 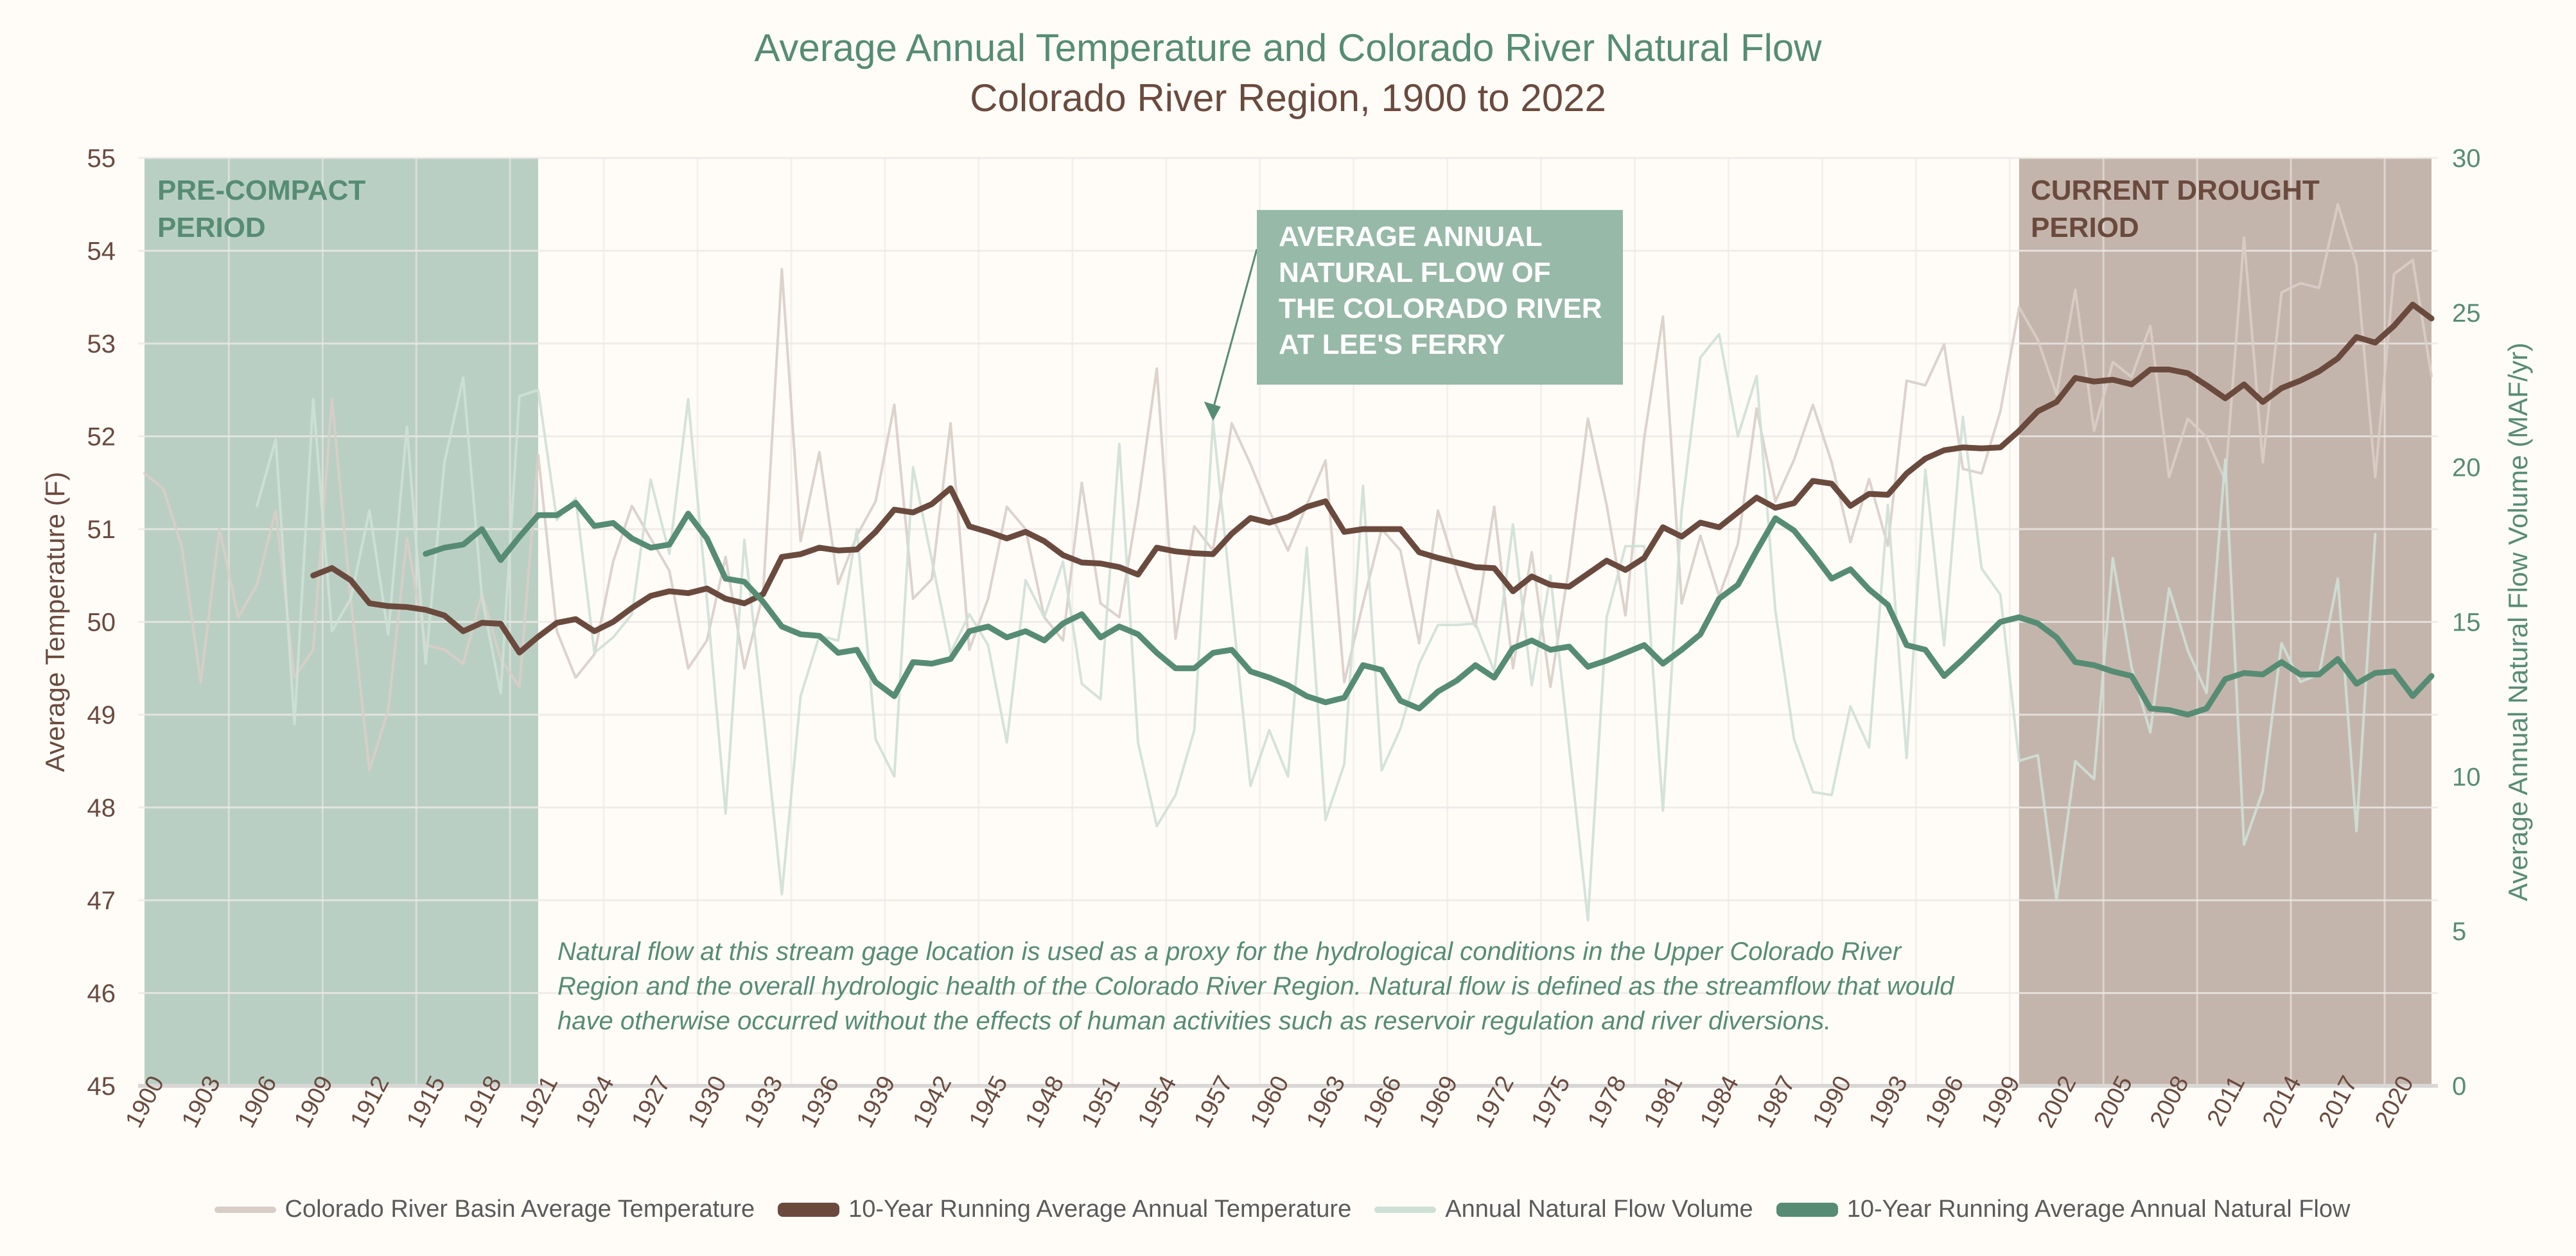 What do you see at coordinates (101, 715) in the screenshot?
I see `y-tick-label-left: 49` at bounding box center [101, 715].